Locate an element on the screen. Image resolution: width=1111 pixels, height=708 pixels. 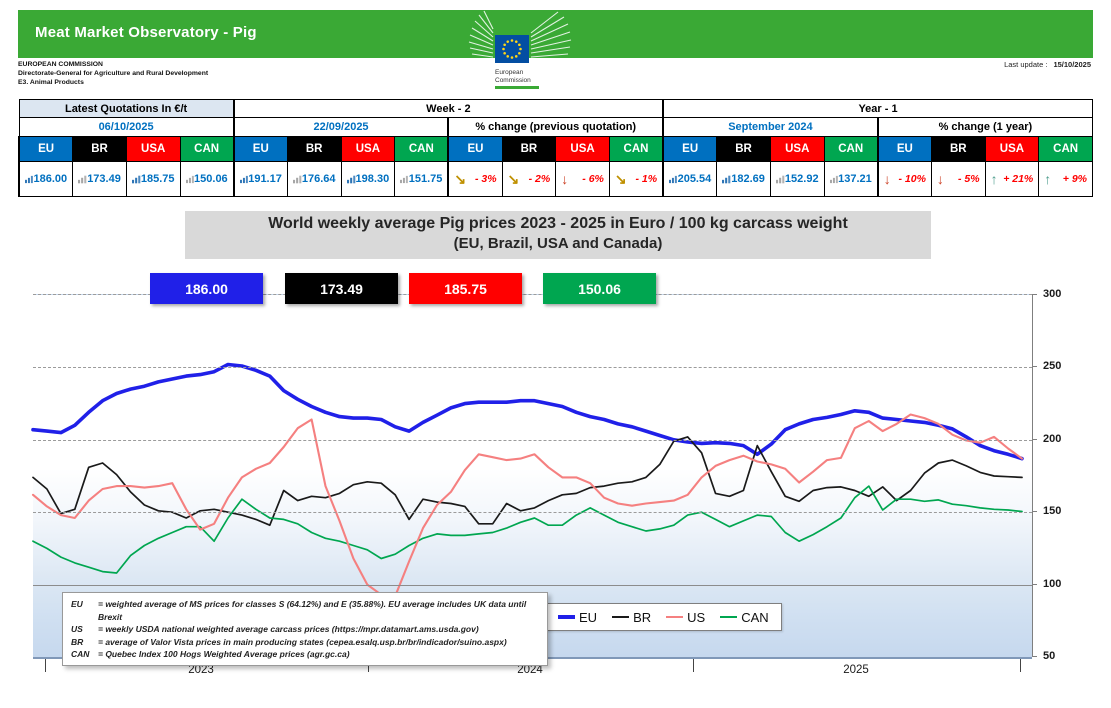
value-cell: 182.69 is located at coordinates (743, 179).